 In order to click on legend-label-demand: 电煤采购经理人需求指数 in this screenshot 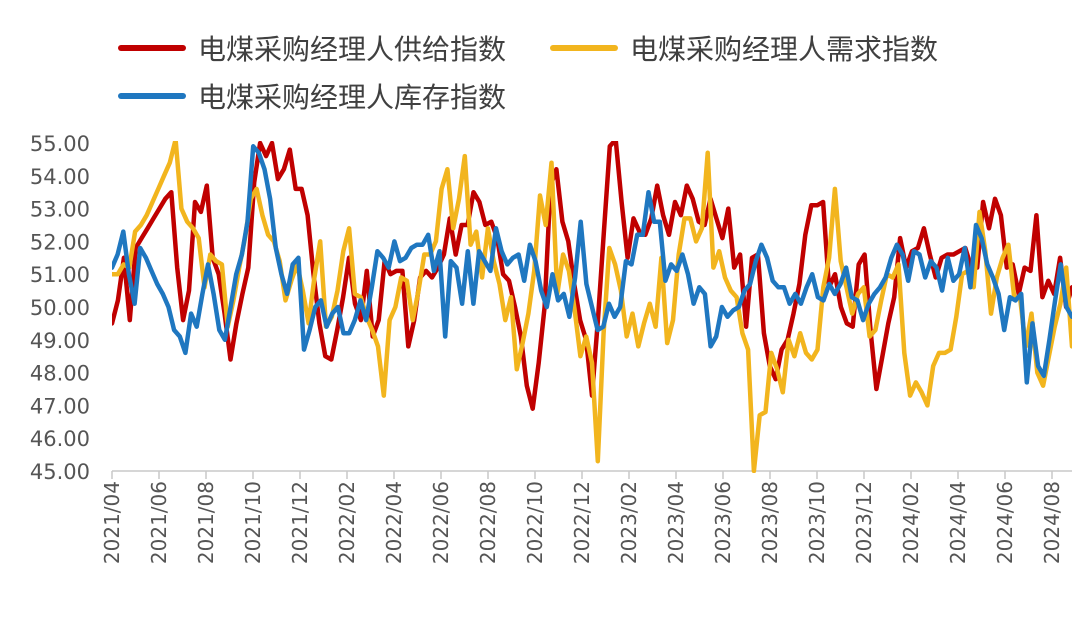, I will do `click(784, 49)`.